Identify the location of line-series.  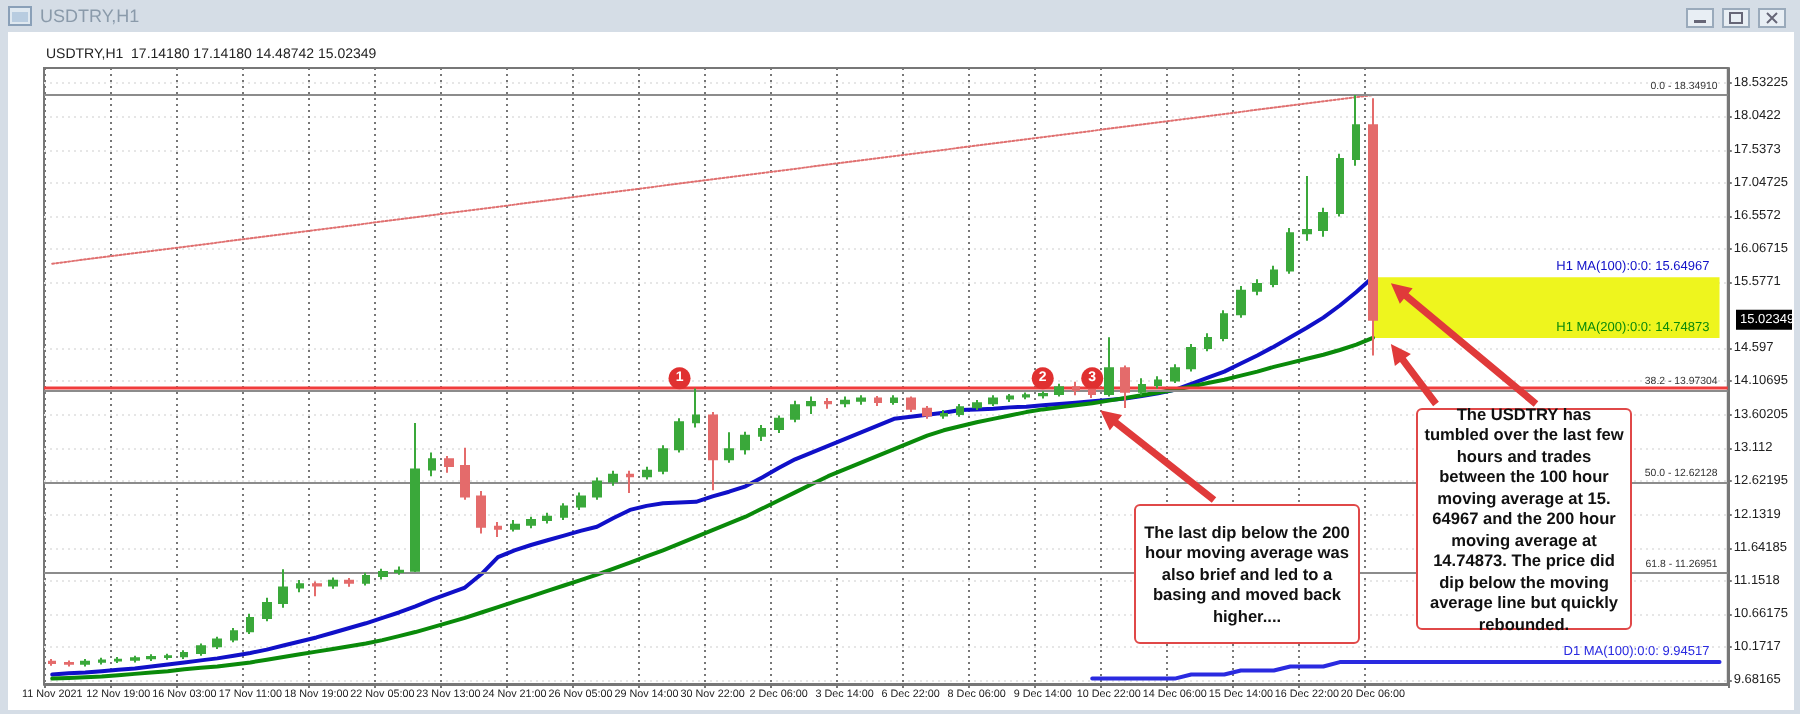
(1406, 670).